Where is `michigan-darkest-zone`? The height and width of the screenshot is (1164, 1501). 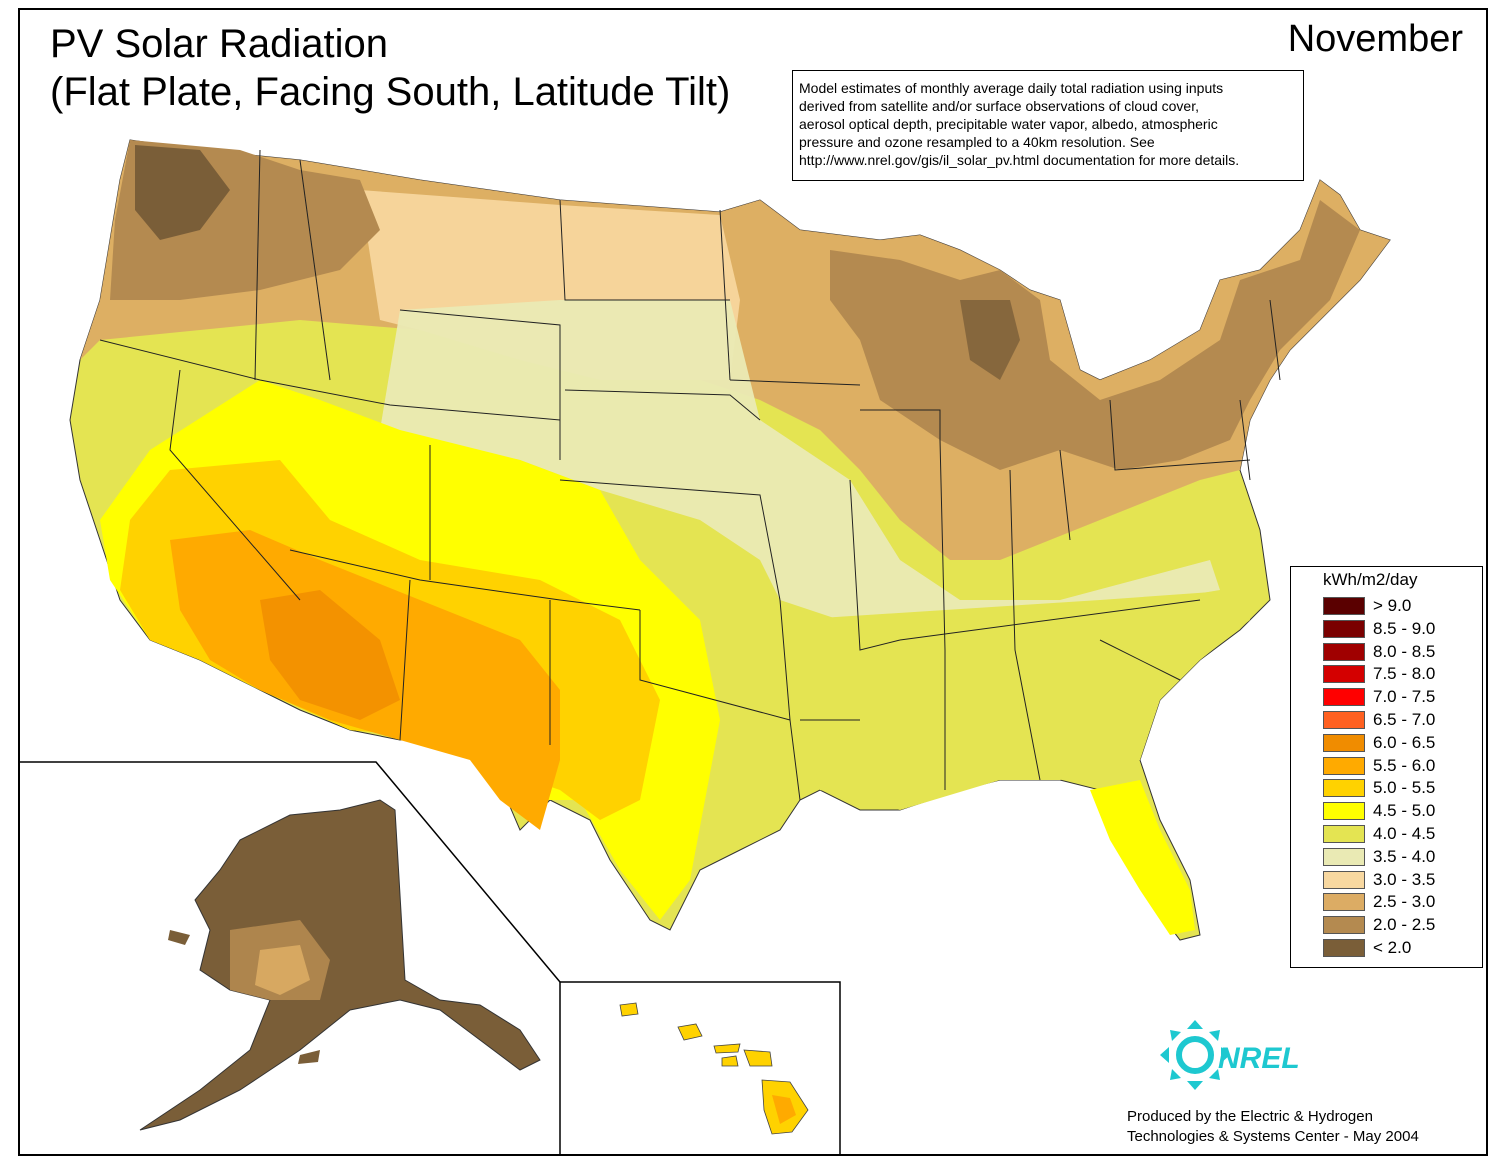
michigan-darkest-zone is located at coordinates (990, 340).